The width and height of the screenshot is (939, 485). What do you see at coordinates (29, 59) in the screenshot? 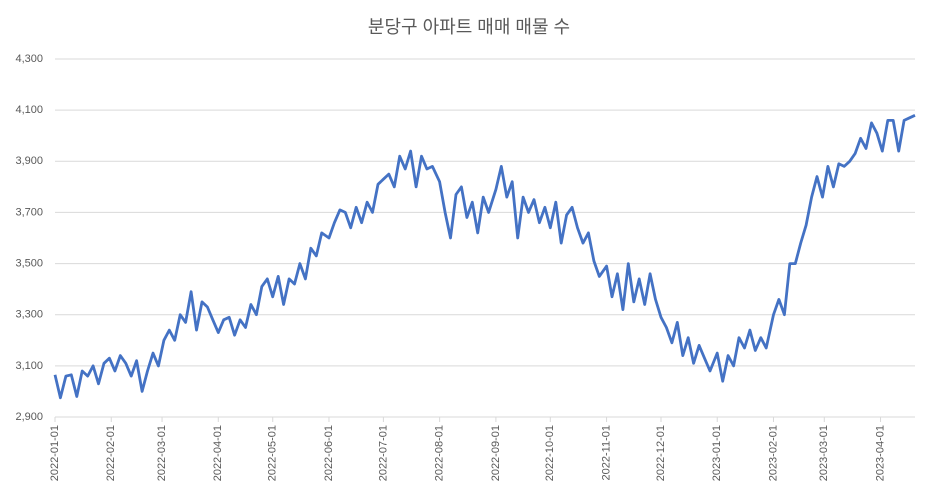
I see `y-tick-label: 4,300` at bounding box center [29, 59].